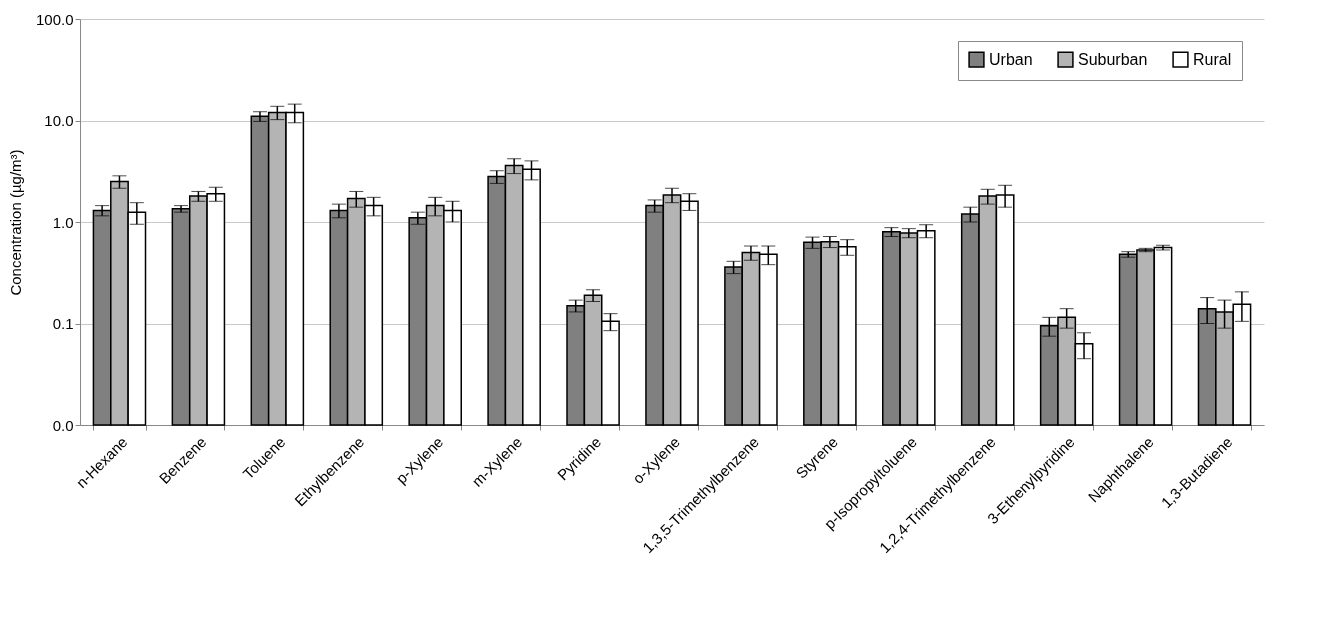 The width and height of the screenshot is (1326, 628). Describe the element at coordinates (63, 425) in the screenshot. I see `y-tick-label: 0.0` at that location.